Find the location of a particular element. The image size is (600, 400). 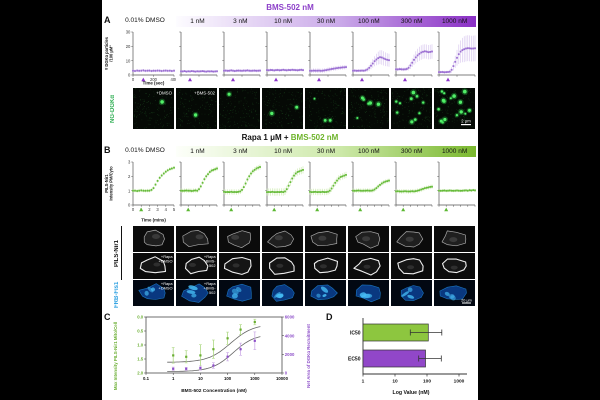

panel-a-microscopy-row: NG-DGKα +DMSO +BMS-502 2 μm is located at coordinates (290, 109).